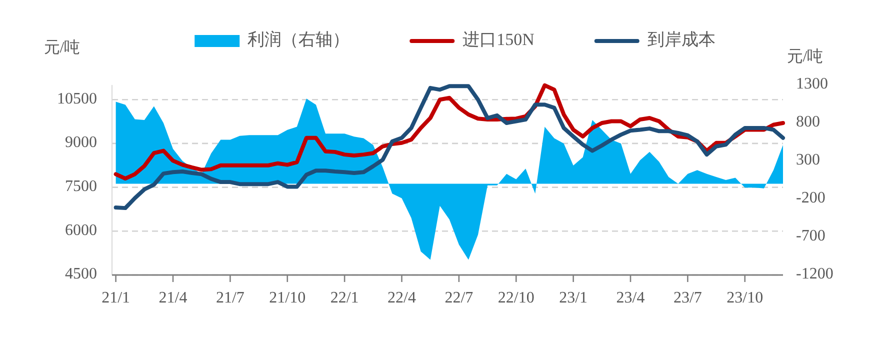 This screenshot has height=338, width=890. I want to click on y-tick-label: 10500, so click(77, 99).